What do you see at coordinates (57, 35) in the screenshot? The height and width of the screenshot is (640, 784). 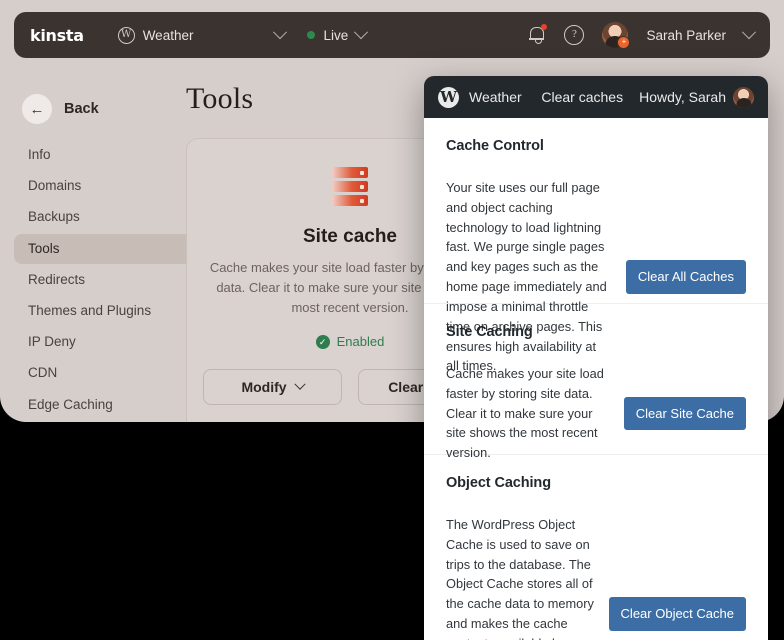 I see `kinsta-logo: kinsta` at bounding box center [57, 35].